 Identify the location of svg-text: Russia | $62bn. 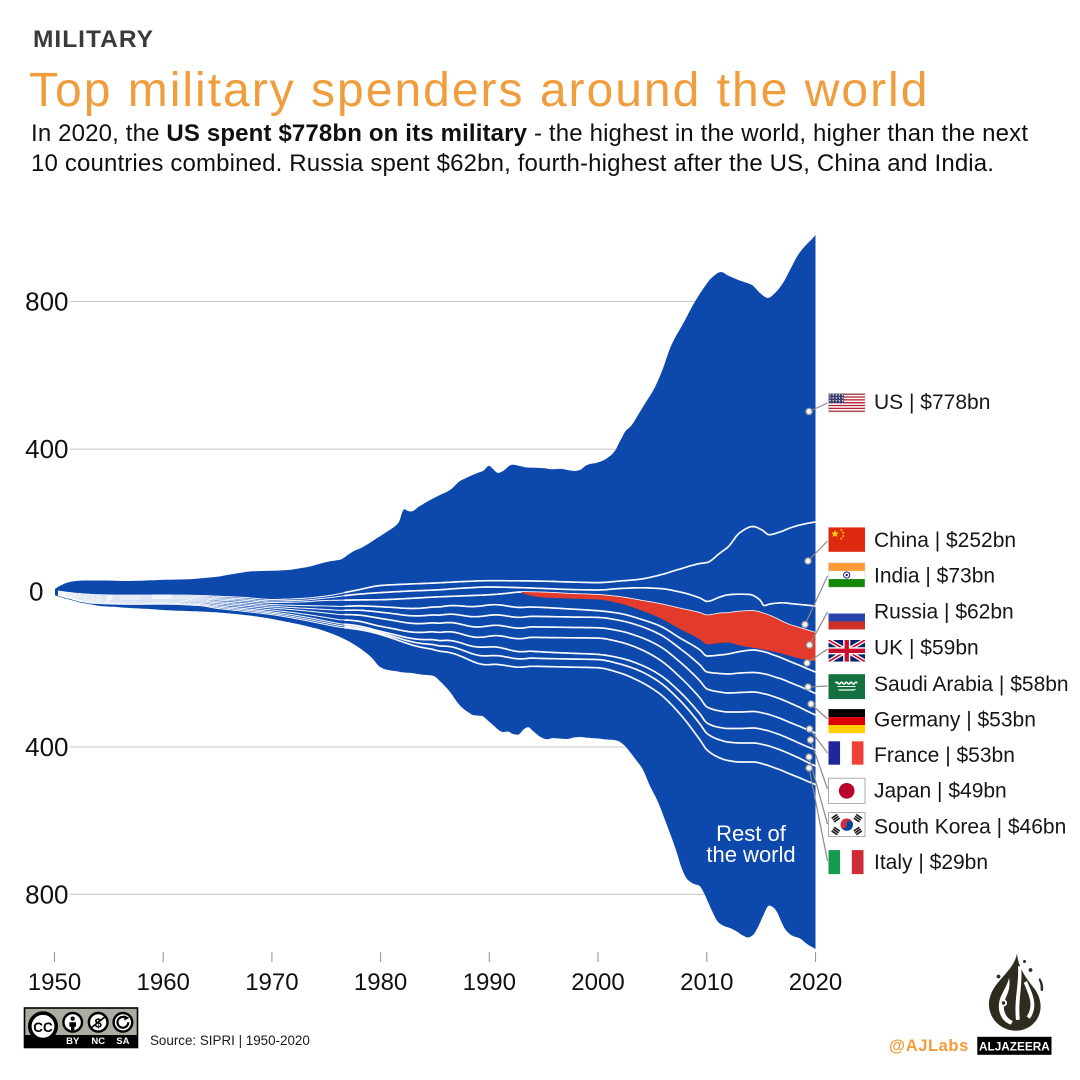
(944, 612).